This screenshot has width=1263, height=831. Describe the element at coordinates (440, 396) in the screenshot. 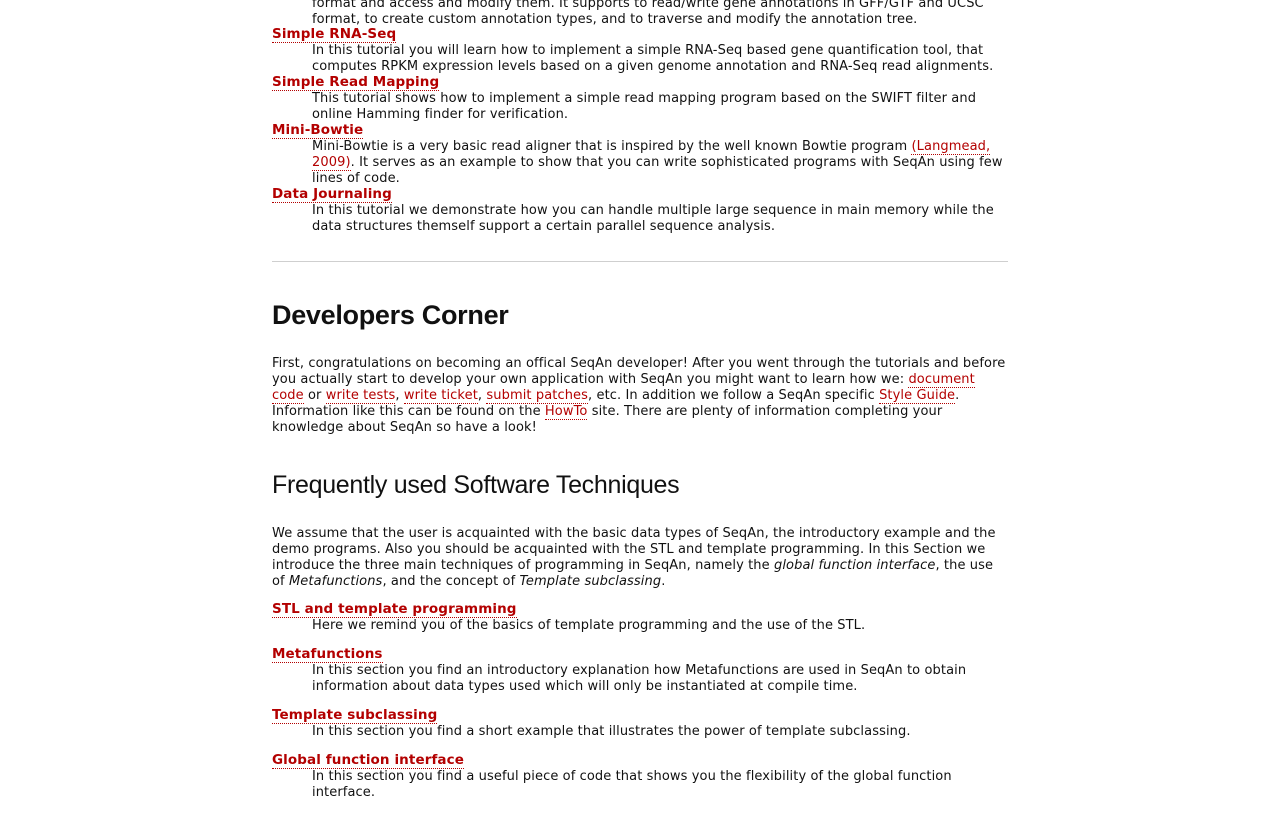

I see `link-write-ticket: write ticket` at that location.